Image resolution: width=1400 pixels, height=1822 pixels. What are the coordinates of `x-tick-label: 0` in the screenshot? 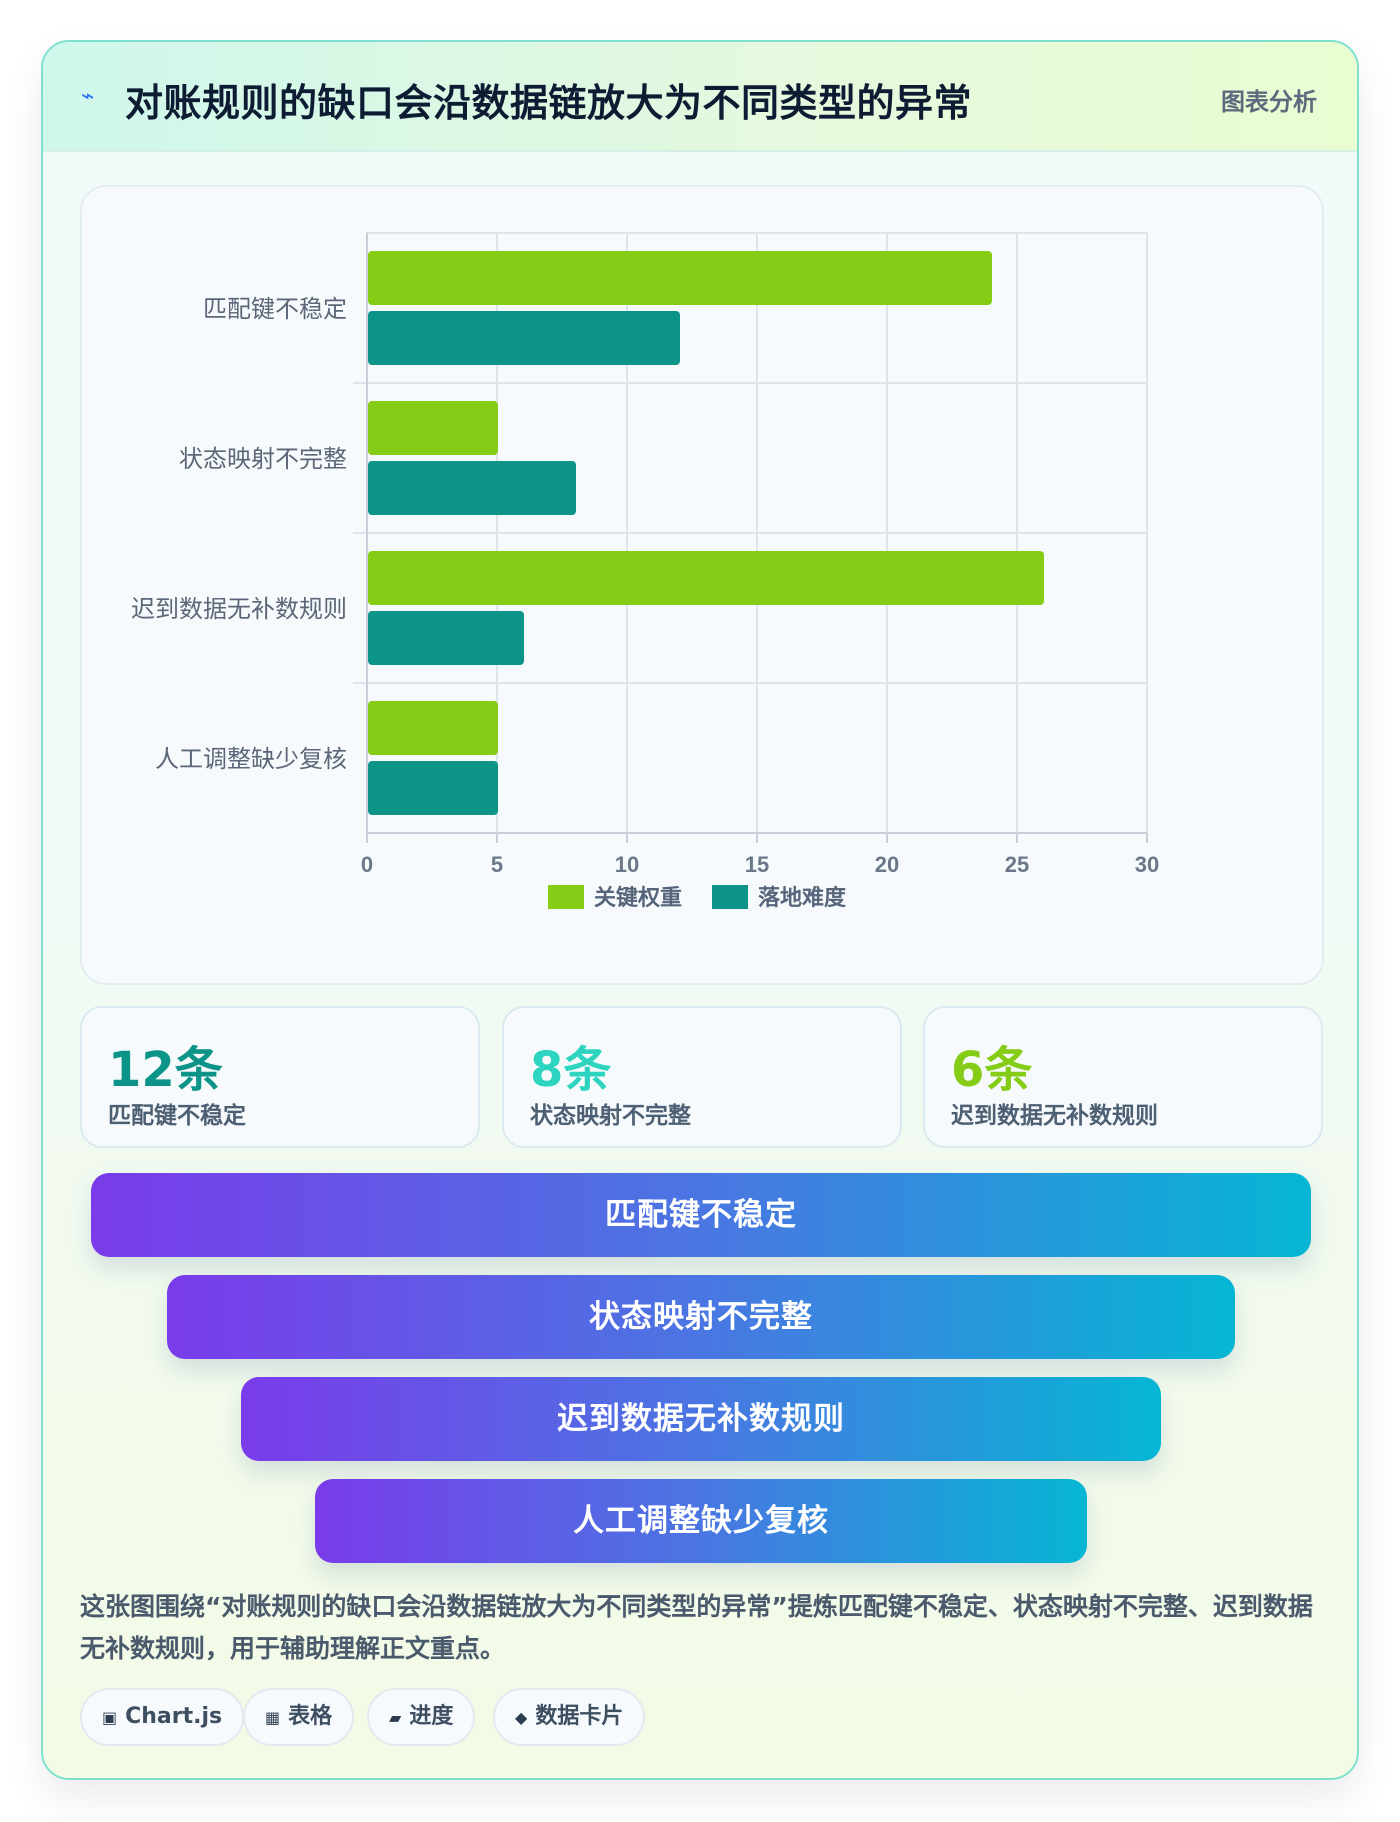 It's located at (367, 864).